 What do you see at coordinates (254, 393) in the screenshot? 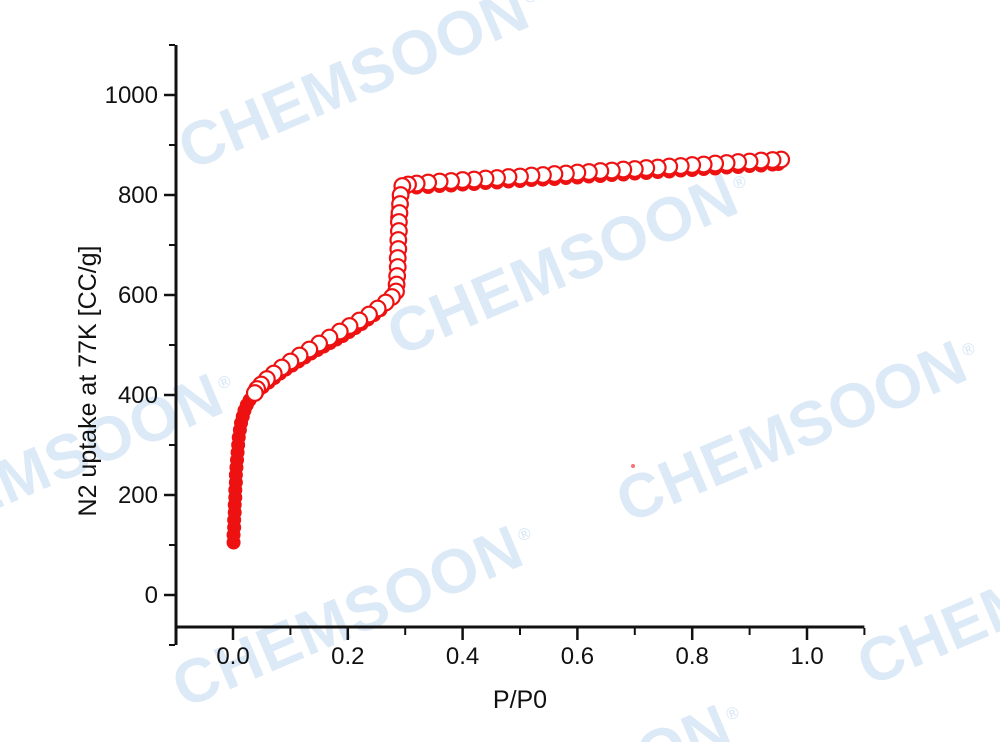
I see `data-point-desorption` at bounding box center [254, 393].